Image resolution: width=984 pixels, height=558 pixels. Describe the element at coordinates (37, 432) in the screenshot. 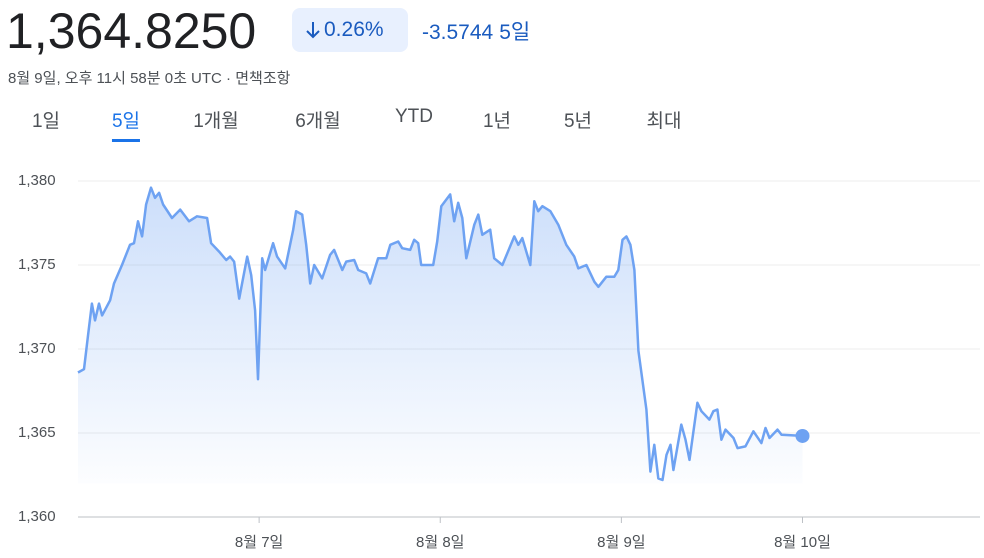

I see `y-tick-label: 1,365` at that location.